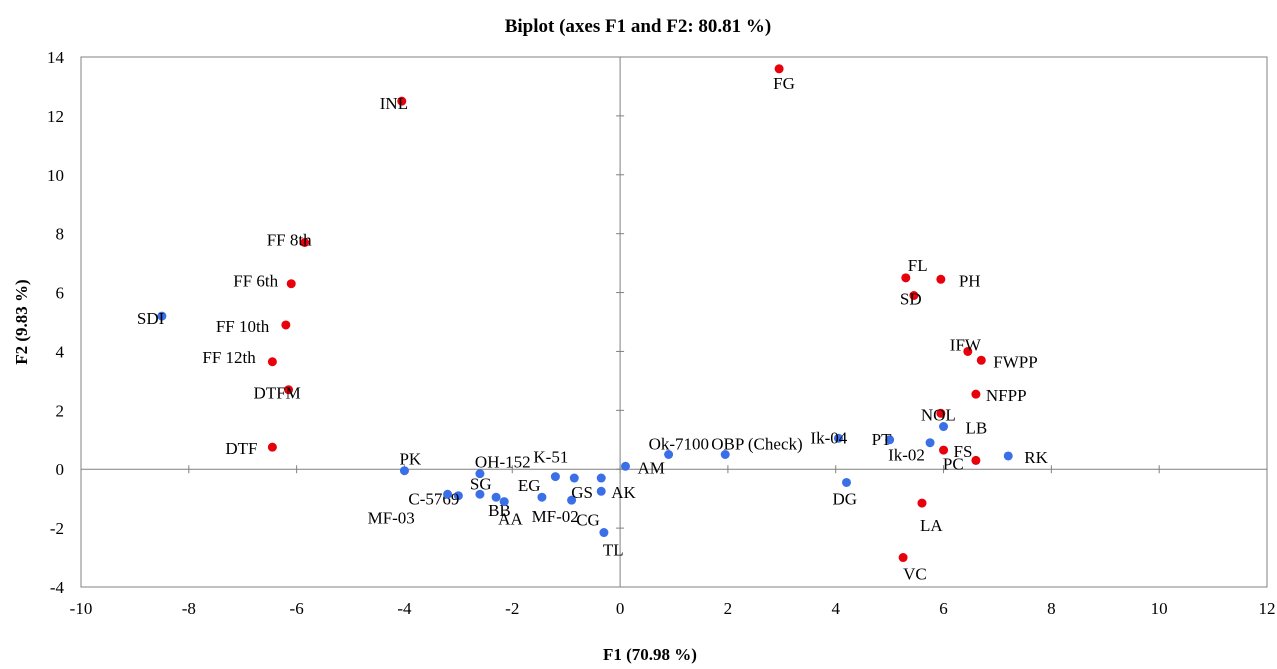  What do you see at coordinates (255, 281) in the screenshot?
I see `point-label: FF 6th` at bounding box center [255, 281].